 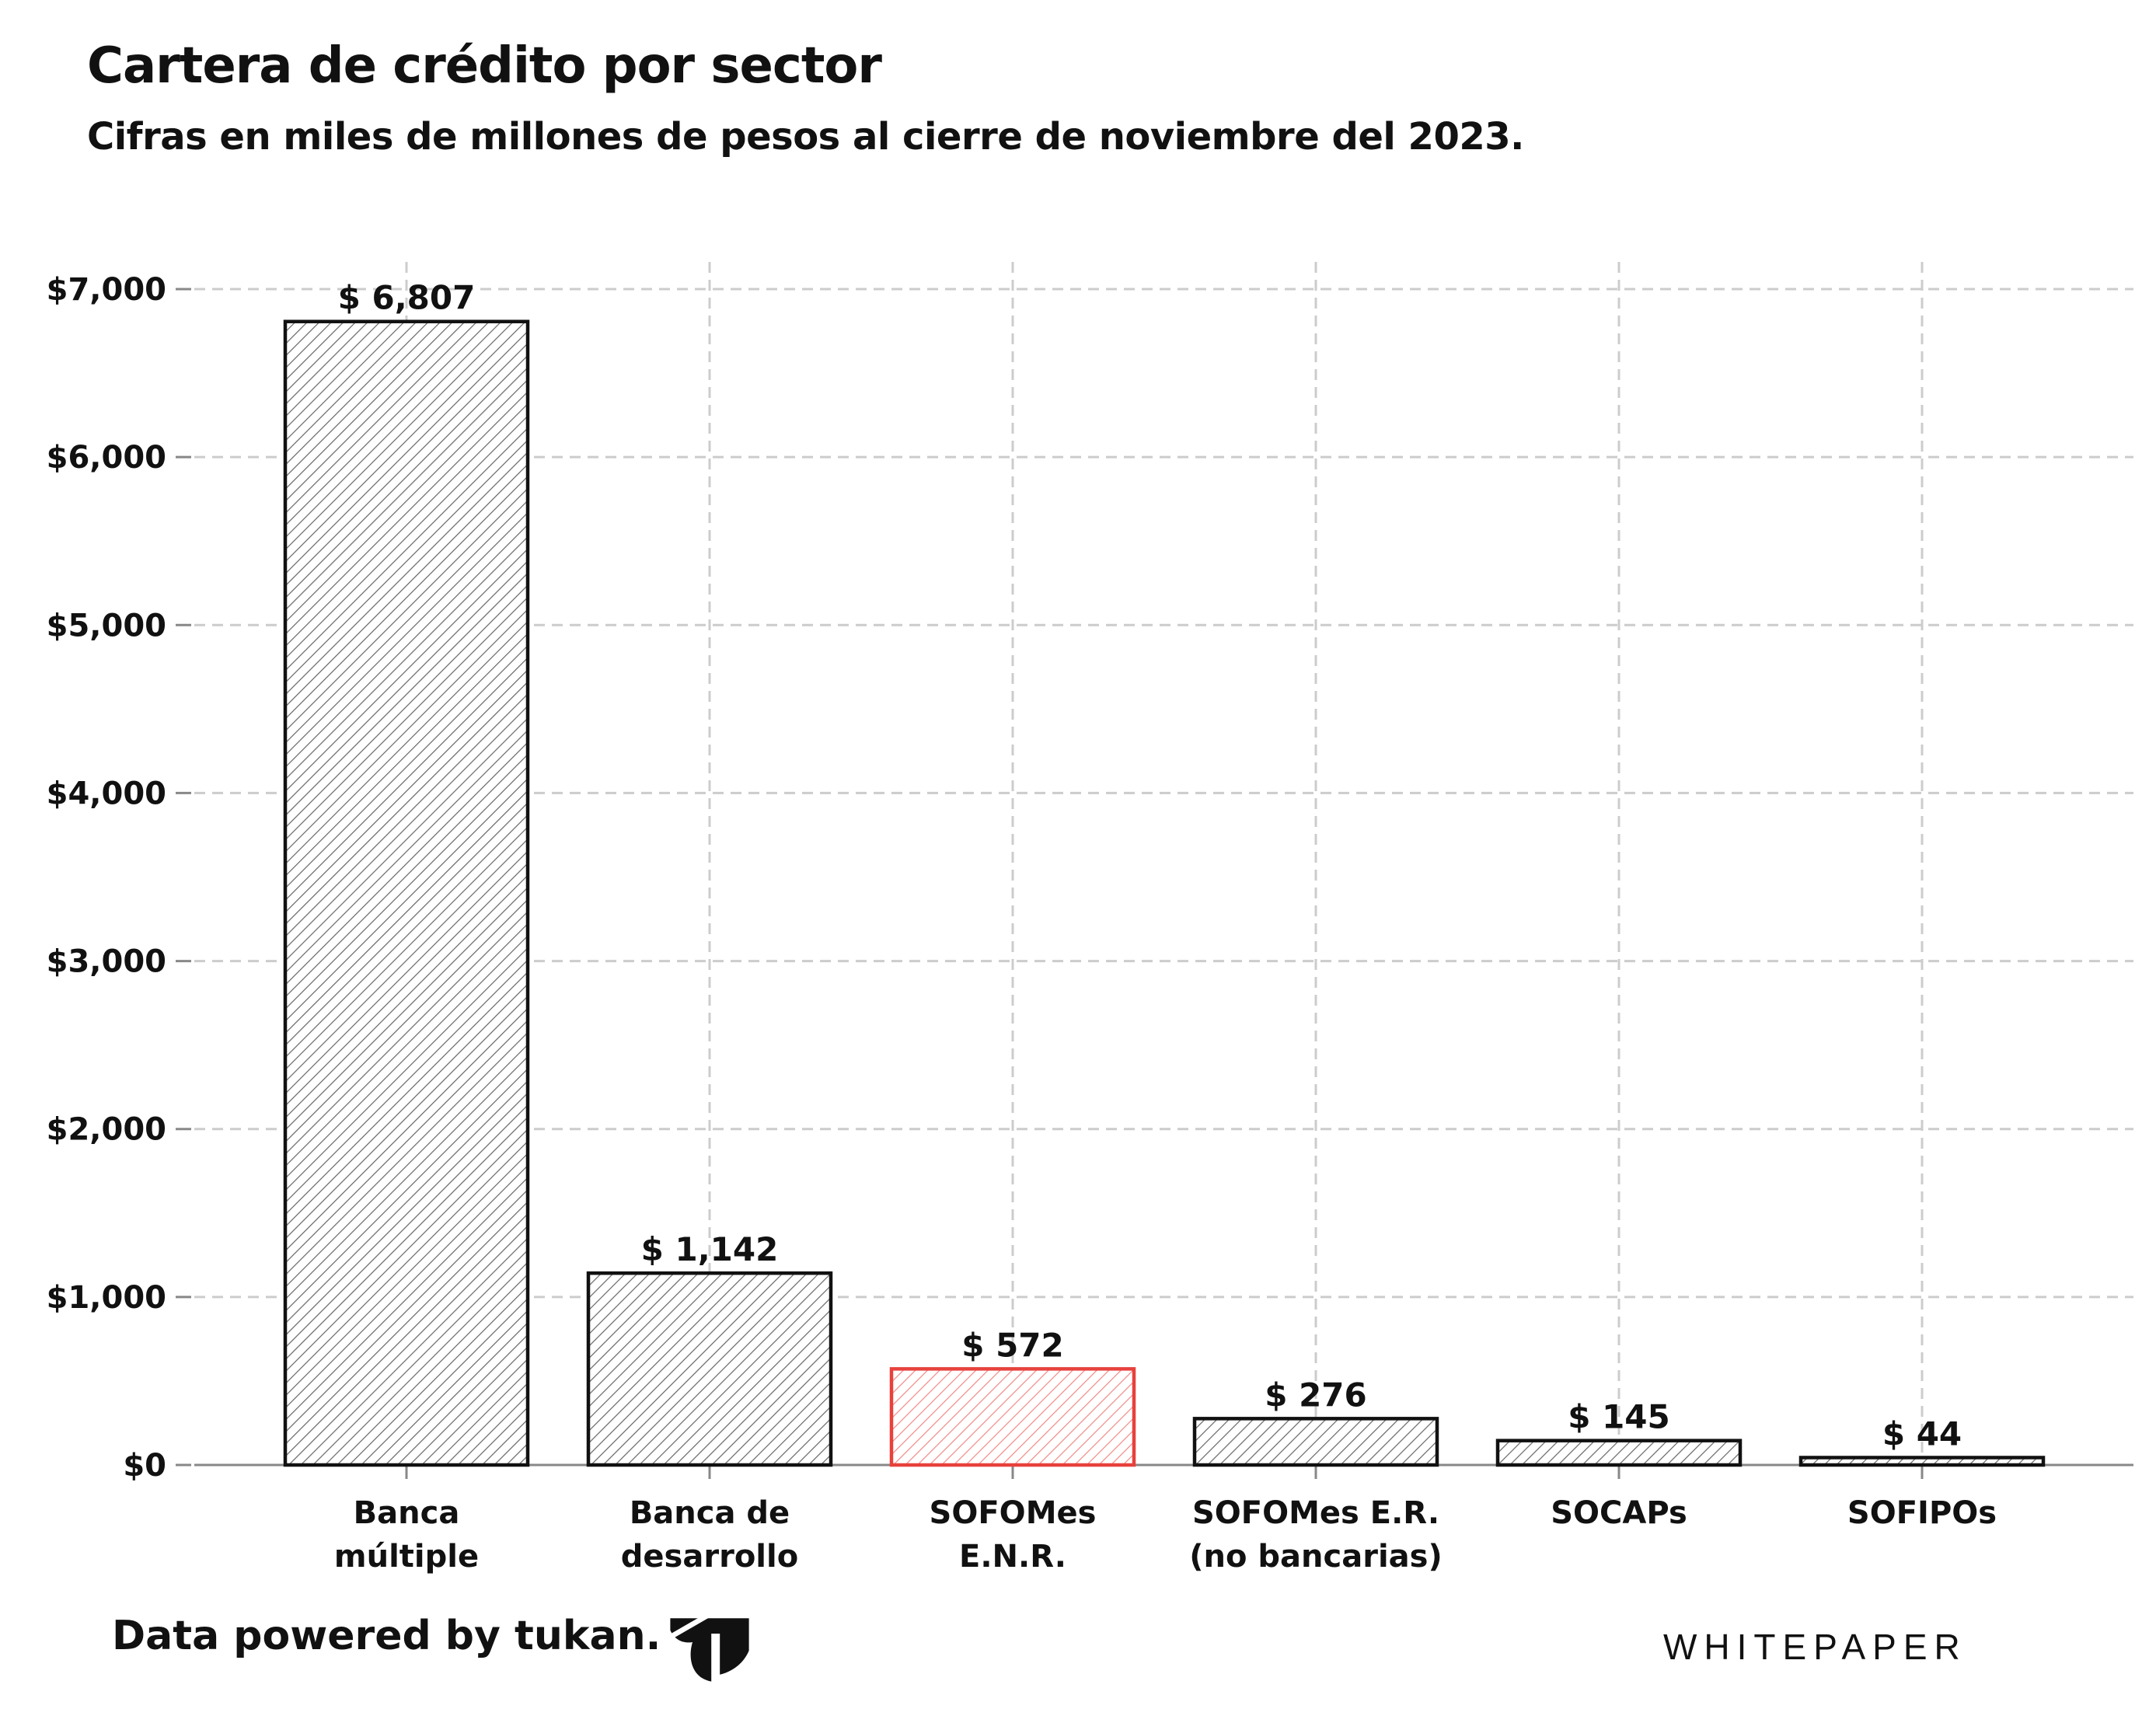 I want to click on data-label: $ 145, so click(x=1619, y=1417).